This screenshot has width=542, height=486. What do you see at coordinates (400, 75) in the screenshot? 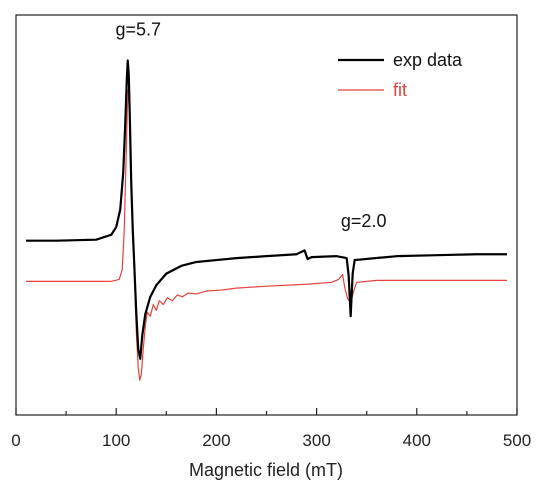
I see `legend: exp data fit` at bounding box center [400, 75].